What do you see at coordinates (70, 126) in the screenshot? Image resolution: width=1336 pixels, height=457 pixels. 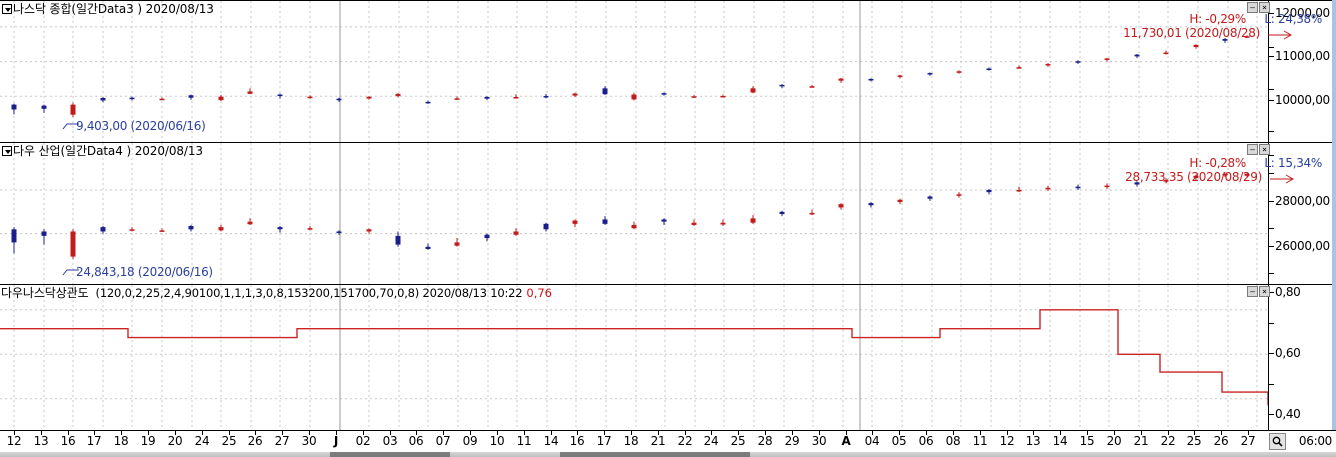 I see `leader-line-nasdaq` at bounding box center [70, 126].